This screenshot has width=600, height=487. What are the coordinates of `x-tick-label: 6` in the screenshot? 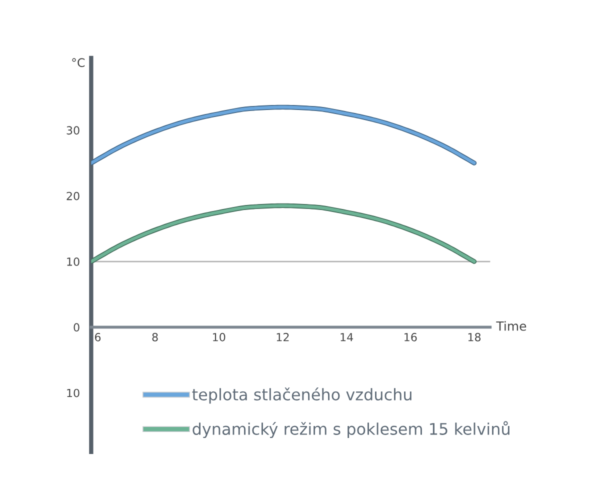 It's located at (97, 337).